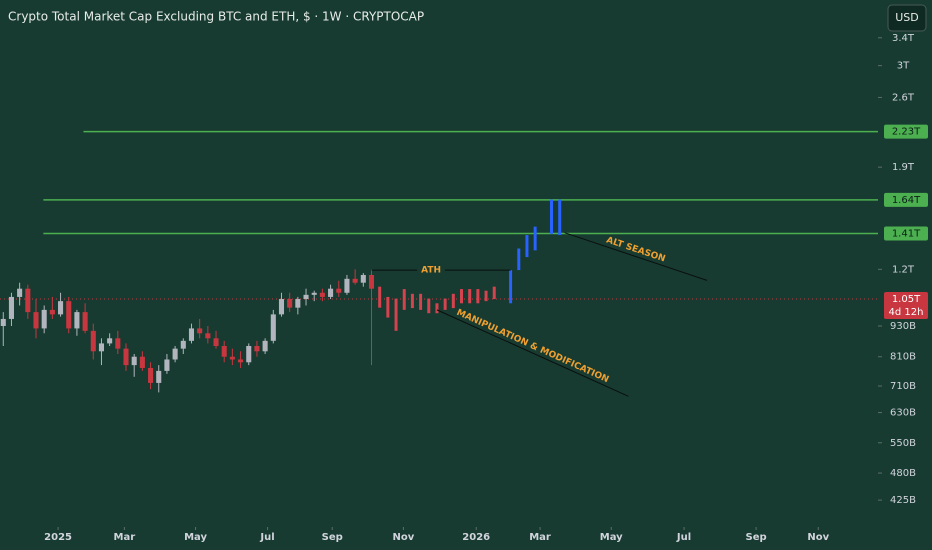 The image size is (932, 550). What do you see at coordinates (476, 537) in the screenshot?
I see `x-tick-label: 2026` at bounding box center [476, 537].